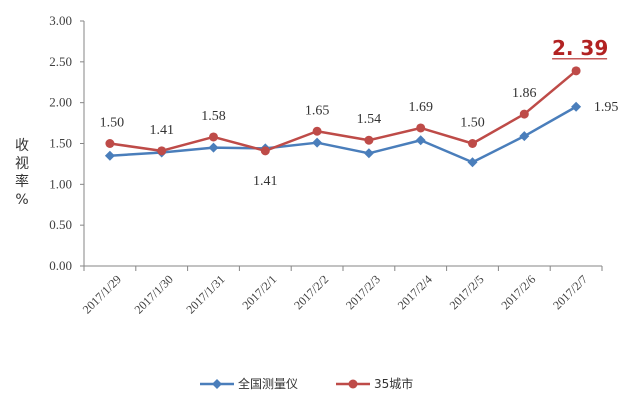  What do you see at coordinates (415, 292) in the screenshot?
I see `x-tick-label: 2017/2/4` at bounding box center [415, 292].